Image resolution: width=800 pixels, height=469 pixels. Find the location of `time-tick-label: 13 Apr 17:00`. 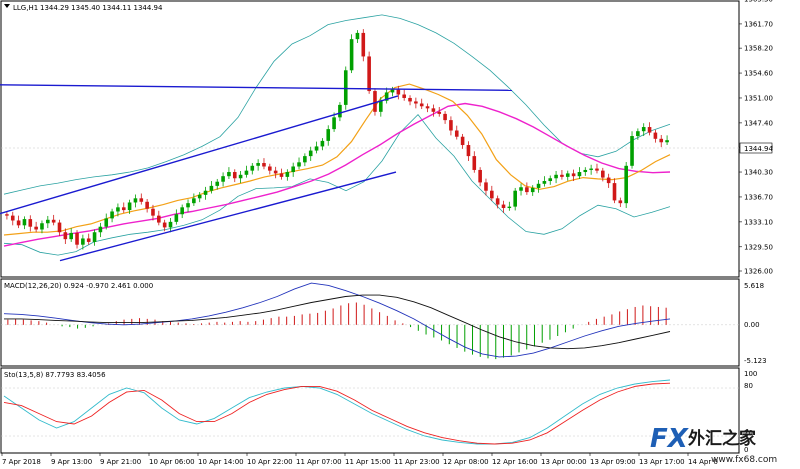

time-tick-label: 13 Apr 17:00 is located at coordinates (662, 462).